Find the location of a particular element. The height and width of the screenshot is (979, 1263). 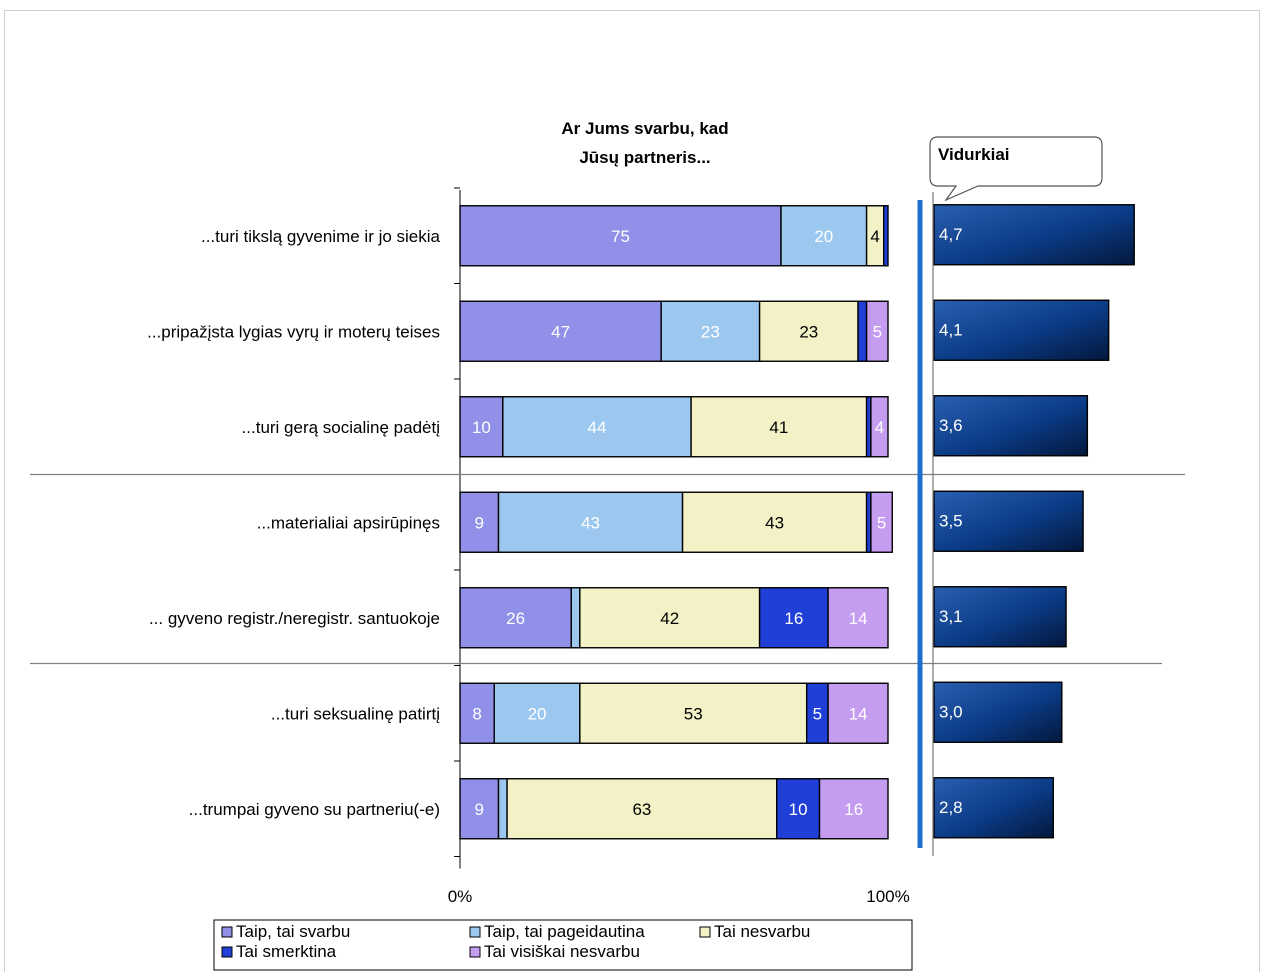

averages-layer is located at coordinates (1034, 521).